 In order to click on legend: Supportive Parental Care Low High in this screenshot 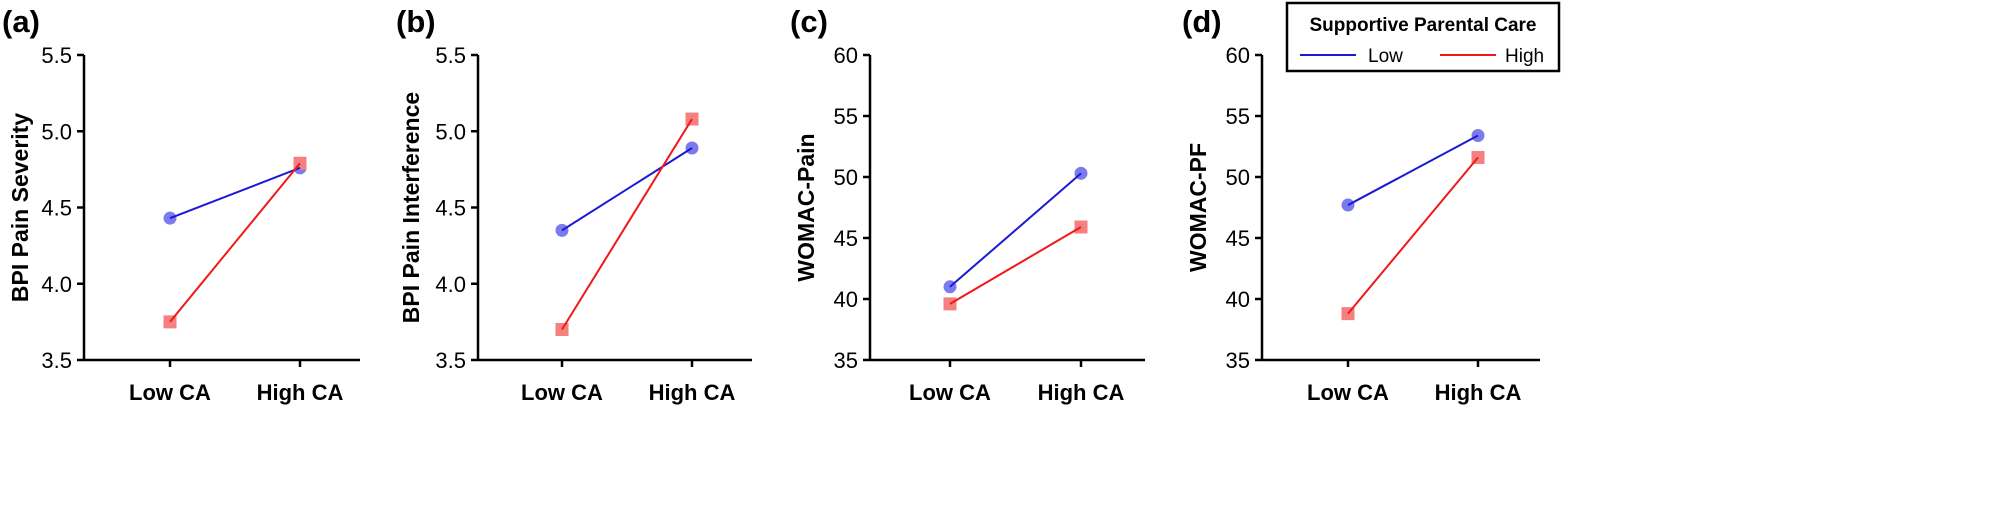, I will do `click(1423, 37)`.